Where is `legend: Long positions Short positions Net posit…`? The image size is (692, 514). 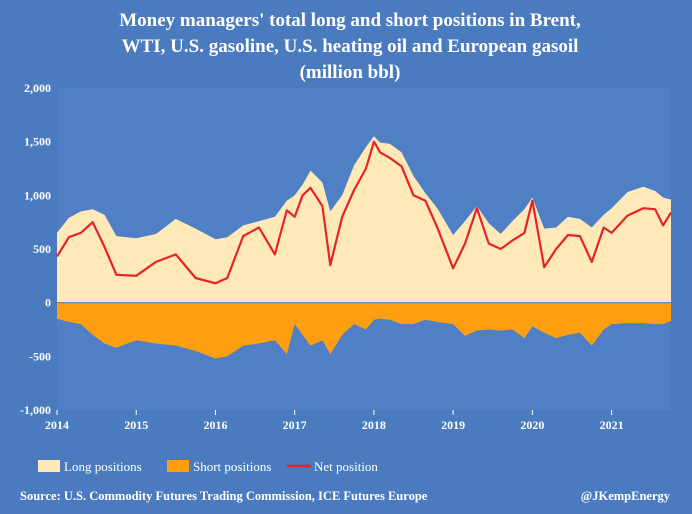 legend: Long positions Short positions Net posit… is located at coordinates (208, 466).